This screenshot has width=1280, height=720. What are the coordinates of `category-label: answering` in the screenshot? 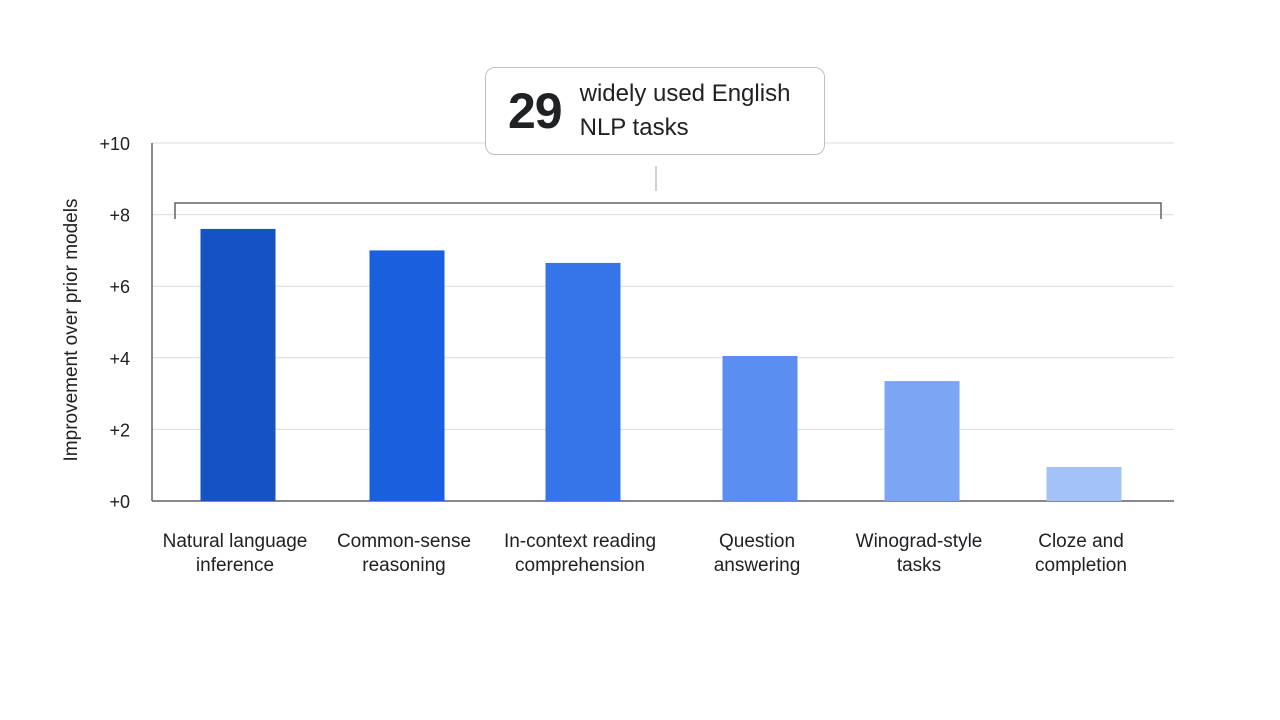 It's located at (757, 565).